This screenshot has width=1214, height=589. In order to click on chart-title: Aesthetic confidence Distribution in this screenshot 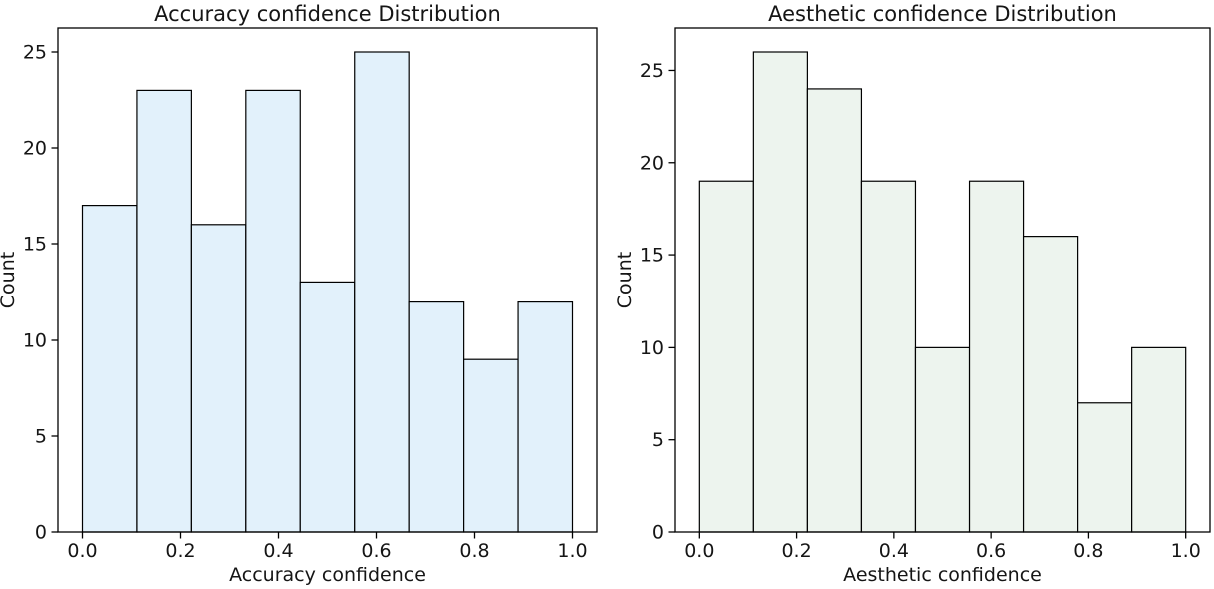, I will do `click(942, 14)`.